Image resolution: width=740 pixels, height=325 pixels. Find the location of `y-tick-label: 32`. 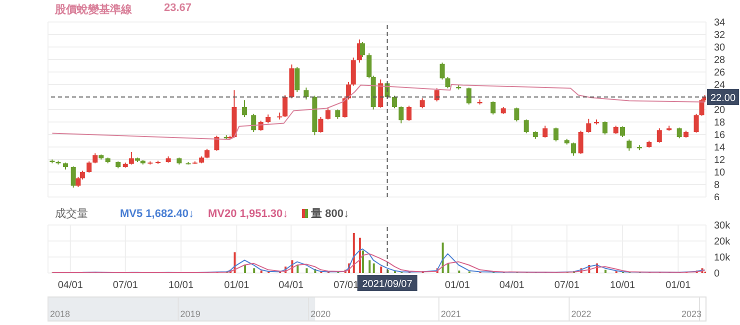

y-tick-label: 32 is located at coordinates (720, 36).